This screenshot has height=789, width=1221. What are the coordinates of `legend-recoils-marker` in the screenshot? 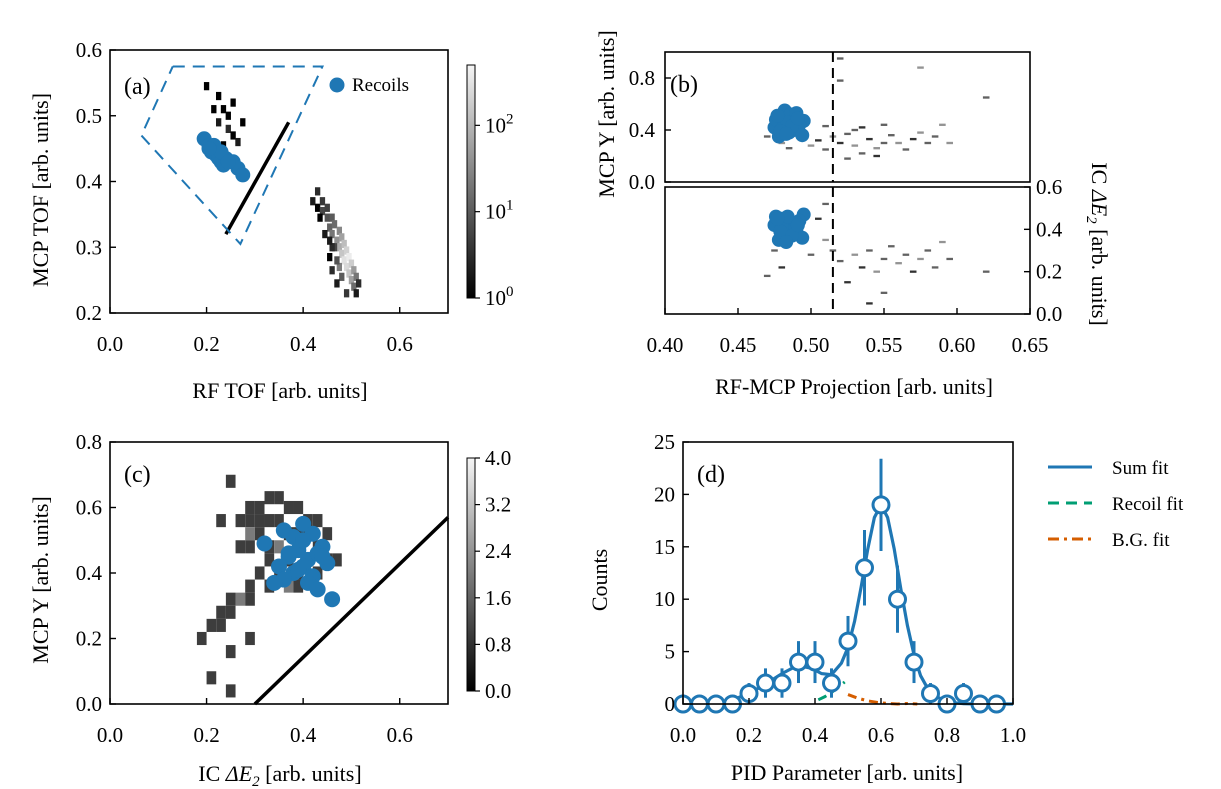 It's located at (337, 85).